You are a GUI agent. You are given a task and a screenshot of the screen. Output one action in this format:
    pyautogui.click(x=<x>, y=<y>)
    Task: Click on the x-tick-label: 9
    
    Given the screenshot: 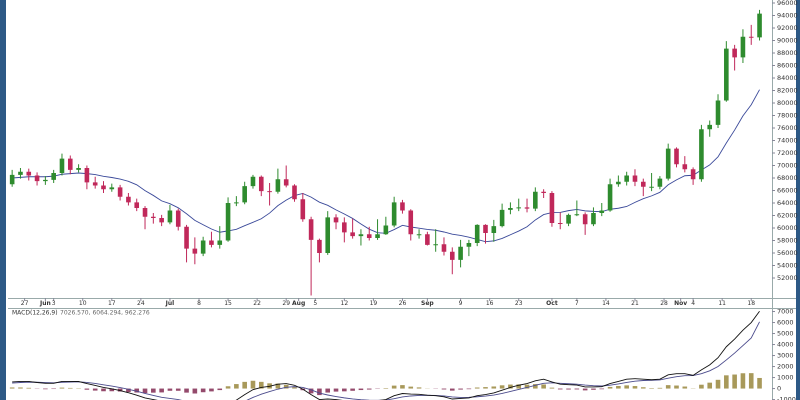 What is the action you would take?
    pyautogui.click(x=461, y=303)
    